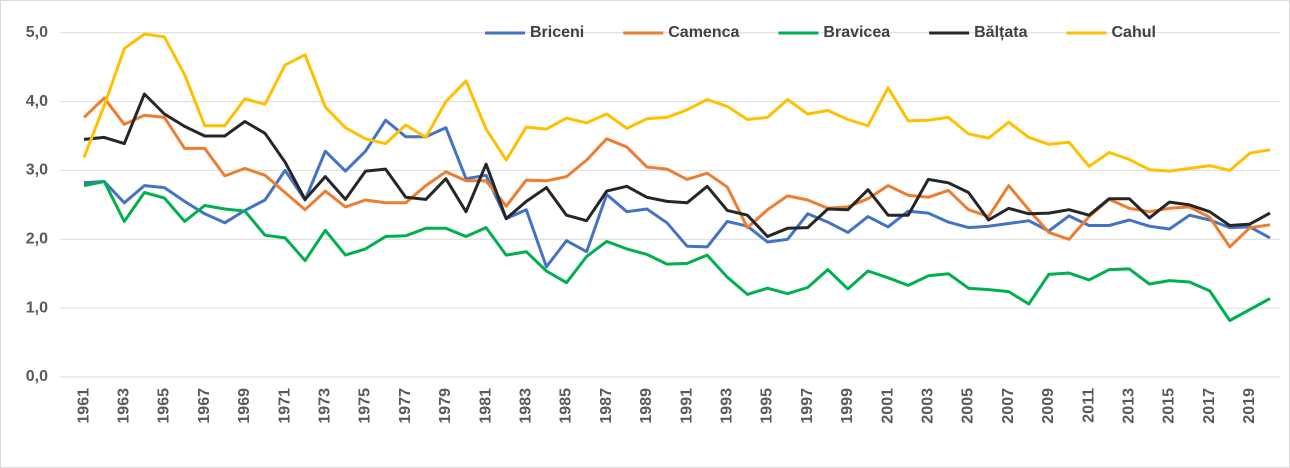 Image resolution: width=1290 pixels, height=468 pixels. What do you see at coordinates (324, 406) in the screenshot?
I see `x-tick-label: 1973` at bounding box center [324, 406].